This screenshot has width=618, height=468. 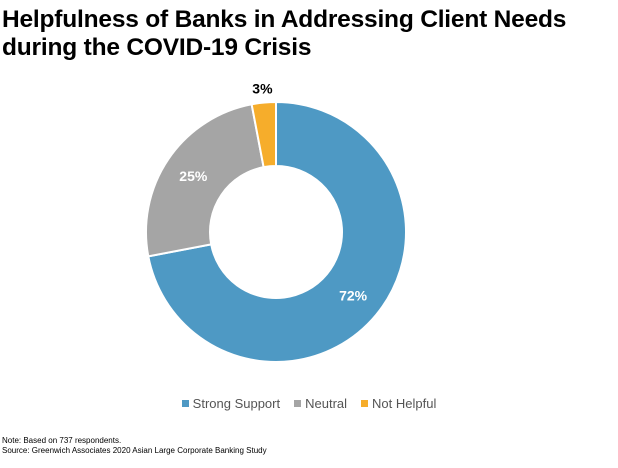 What do you see at coordinates (157, 47) in the screenshot?
I see `chart-title-line-2: during the COVID-19 Crisis` at bounding box center [157, 47].